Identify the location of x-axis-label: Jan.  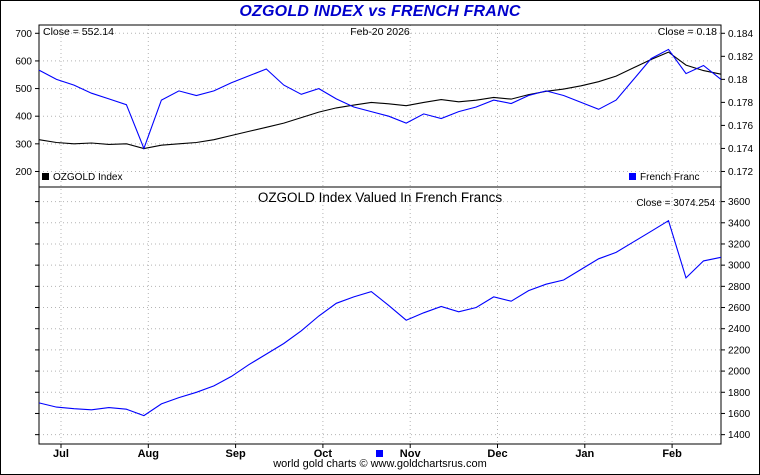
(584, 454).